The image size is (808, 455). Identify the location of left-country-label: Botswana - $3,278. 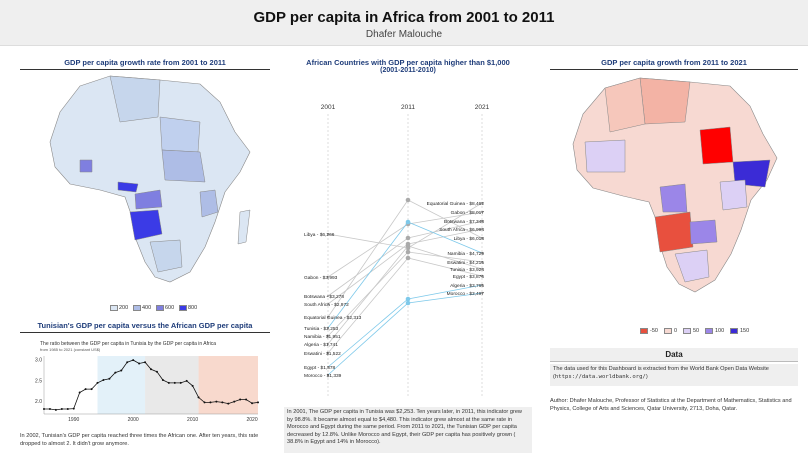
(324, 297).